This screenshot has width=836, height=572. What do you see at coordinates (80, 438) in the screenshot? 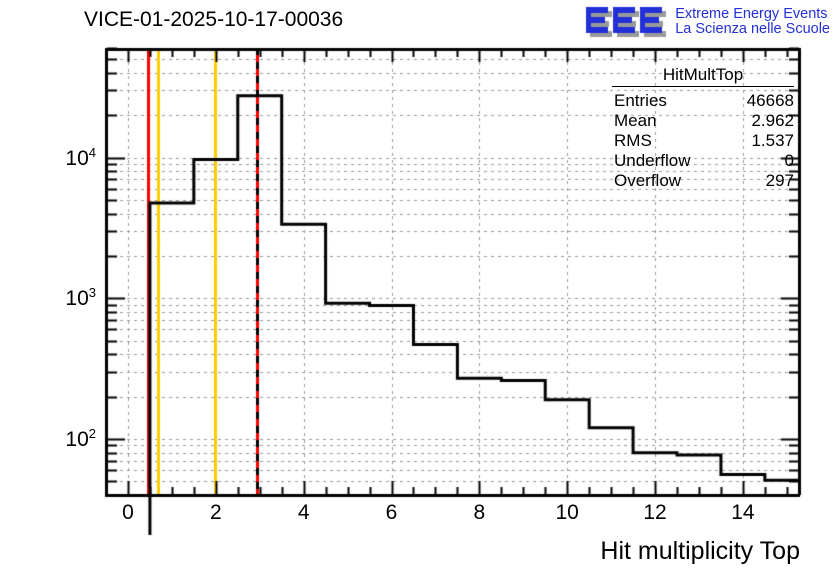
I see `y-axis-tick-1e2: 10²` at bounding box center [80, 438].